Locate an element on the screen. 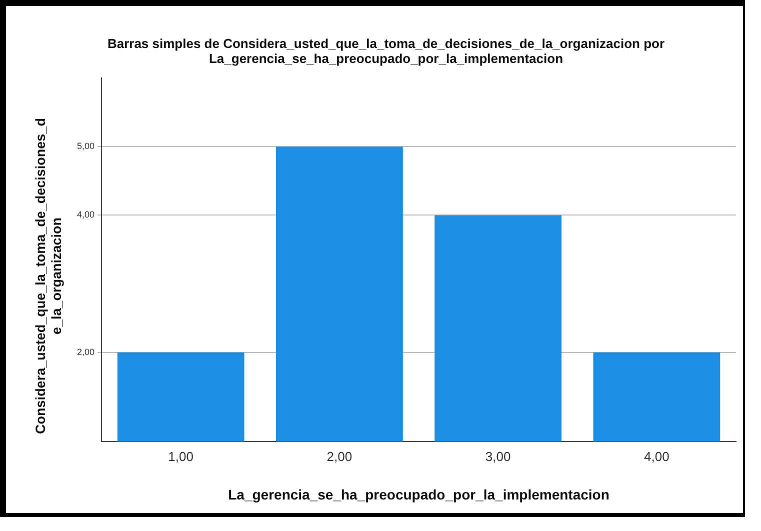 The image size is (761, 531). x-tick-label: 1,00 is located at coordinates (181, 456).